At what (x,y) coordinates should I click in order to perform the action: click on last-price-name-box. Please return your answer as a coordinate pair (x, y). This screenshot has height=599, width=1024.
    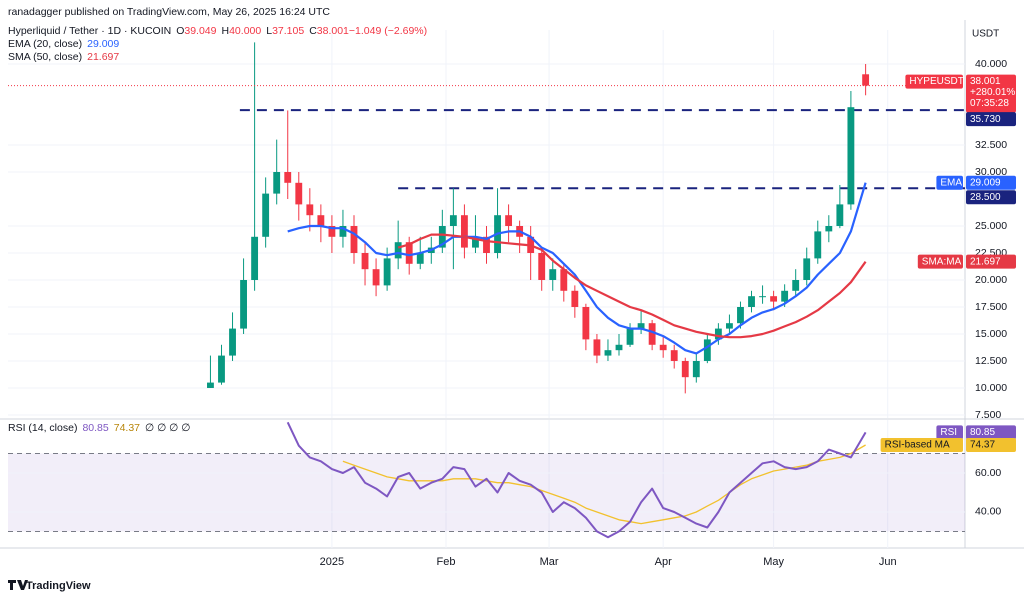
    Looking at the image, I should click on (934, 81).